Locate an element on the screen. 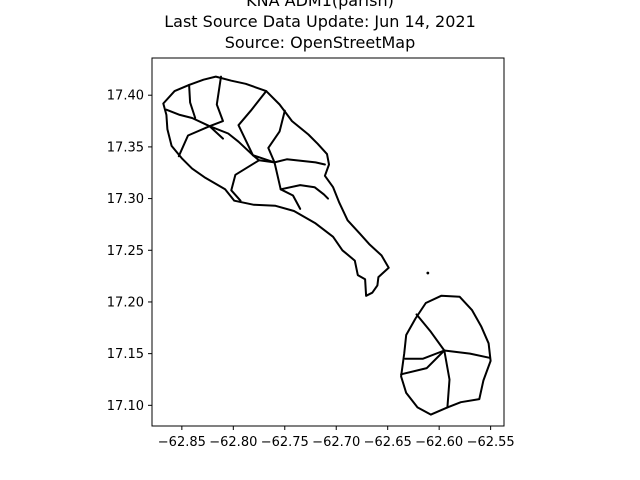 The width and height of the screenshot is (640, 480). islet-marker is located at coordinates (428, 273).